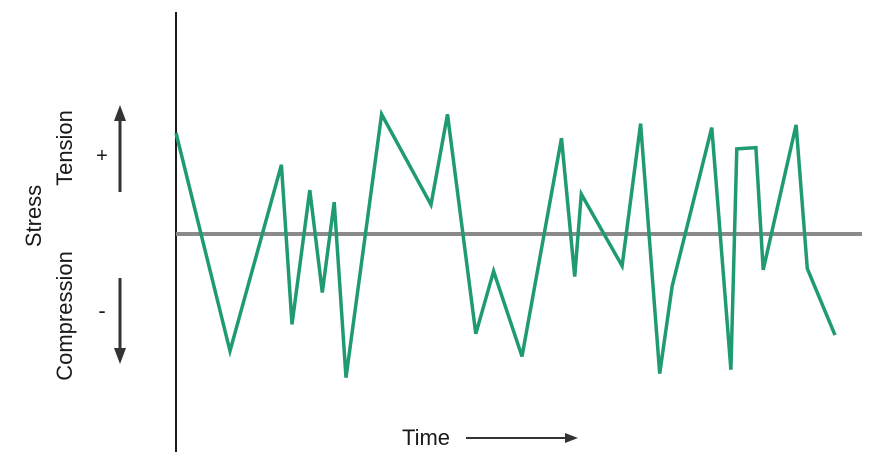 The height and width of the screenshot is (474, 874). I want to click on compression-label: Compression, so click(64, 316).